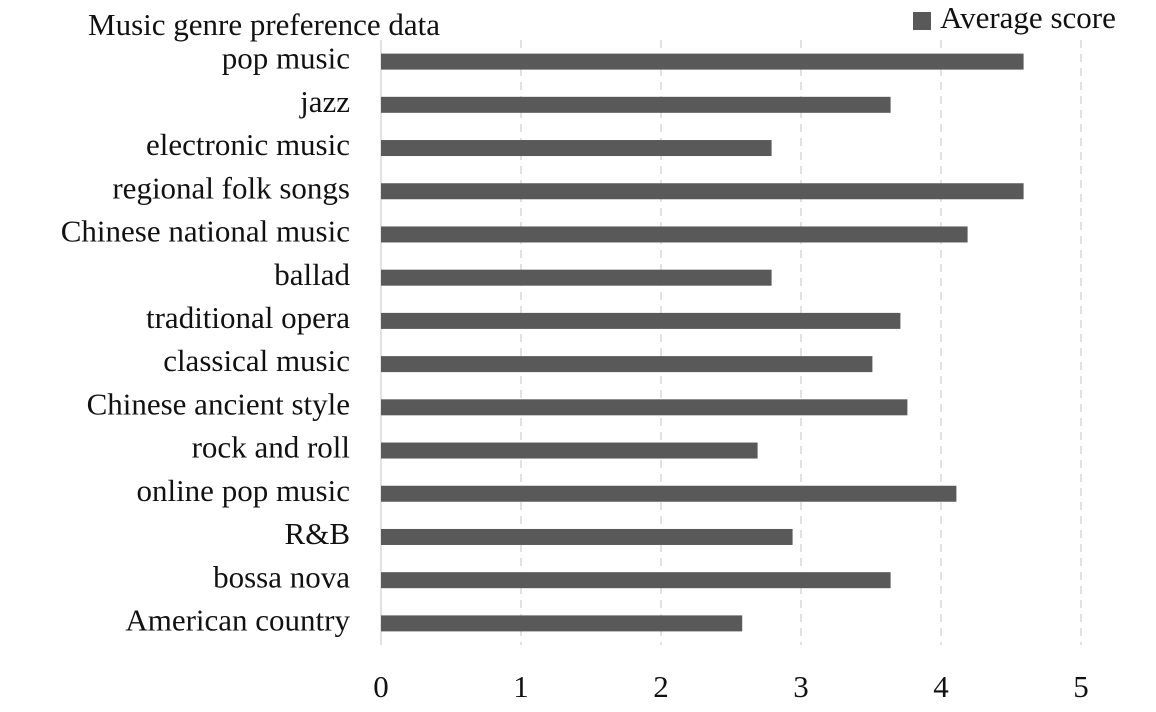 The image size is (1156, 712). I want to click on y-tick-label: traditional opera, so click(248, 317).